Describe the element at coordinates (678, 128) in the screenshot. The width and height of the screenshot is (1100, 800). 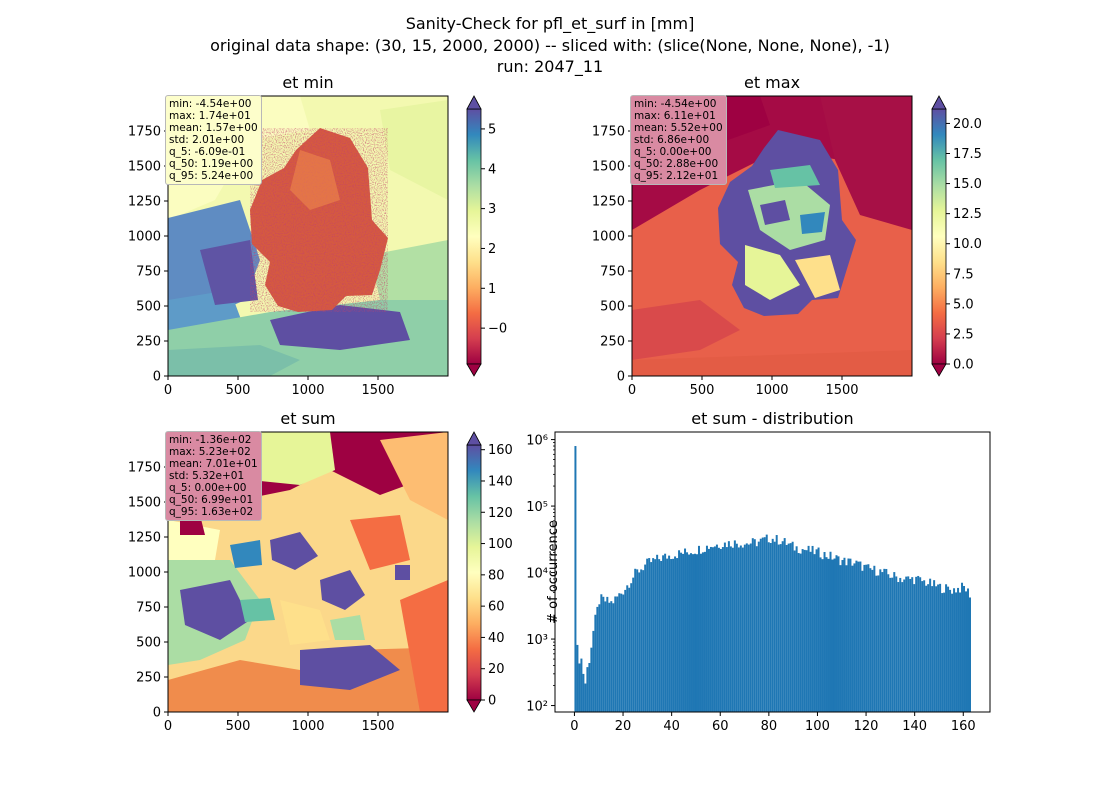
I see `stats-line: mean: 5.52e+00` at that location.